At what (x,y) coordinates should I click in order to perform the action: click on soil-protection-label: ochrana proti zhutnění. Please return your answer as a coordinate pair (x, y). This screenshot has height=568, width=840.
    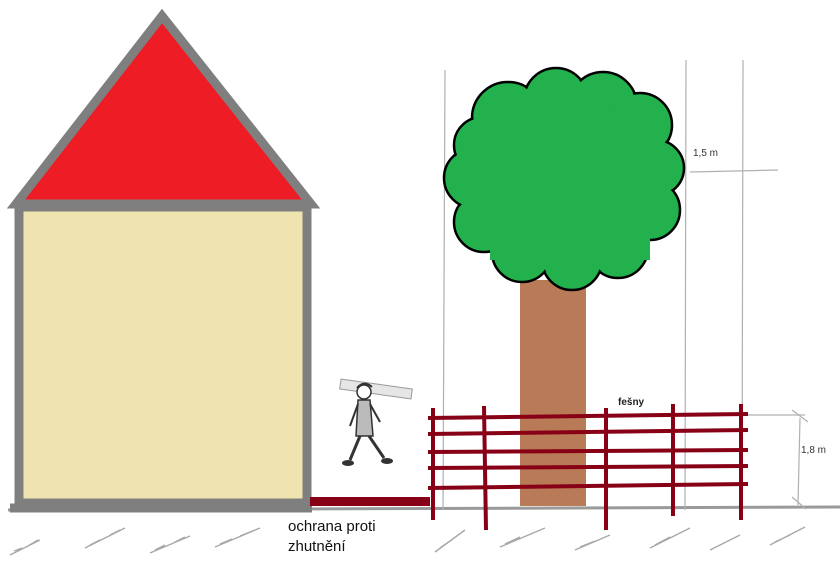
    Looking at the image, I should click on (332, 537).